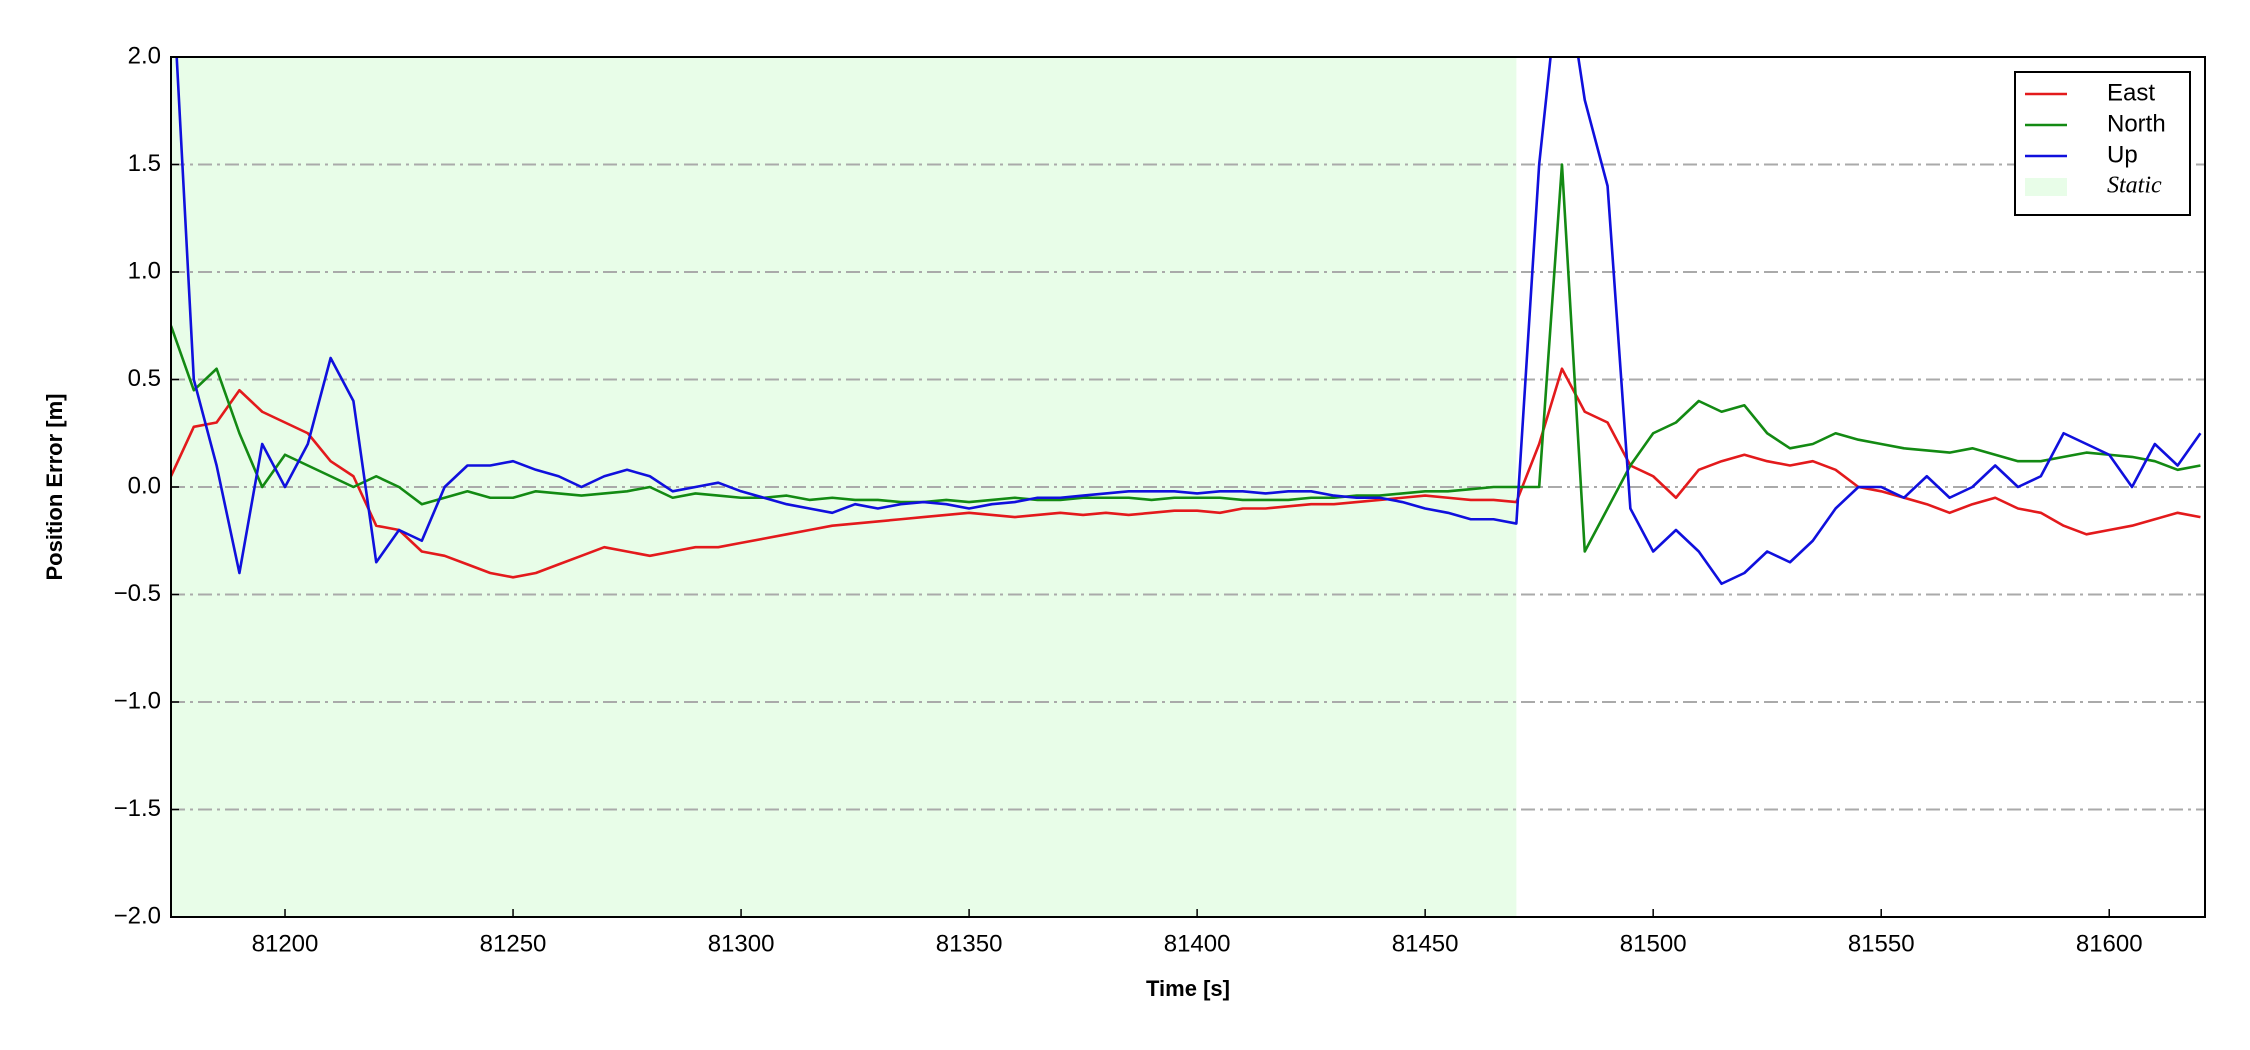  Describe the element at coordinates (54, 486) in the screenshot. I see `y-axis-label: Position Error [m]` at that location.